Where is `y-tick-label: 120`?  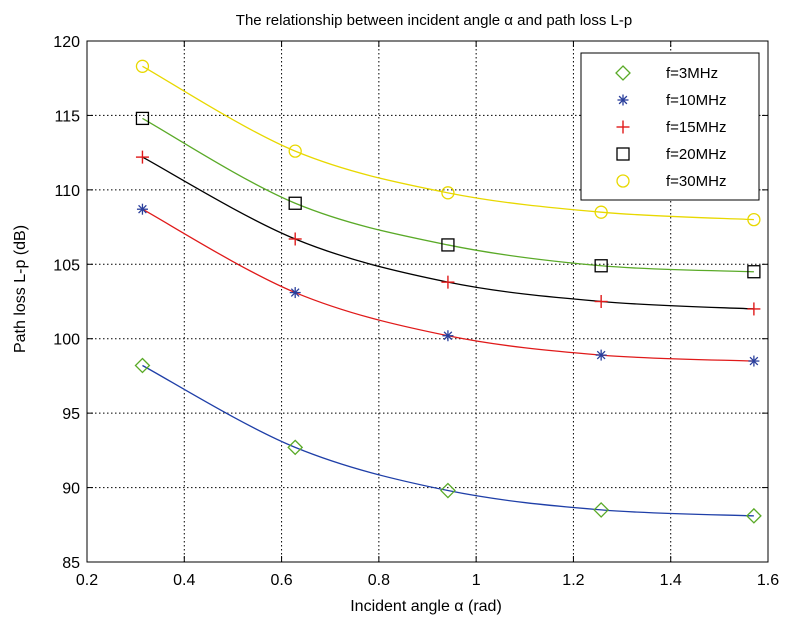
y-tick-label: 120 is located at coordinates (66, 42).